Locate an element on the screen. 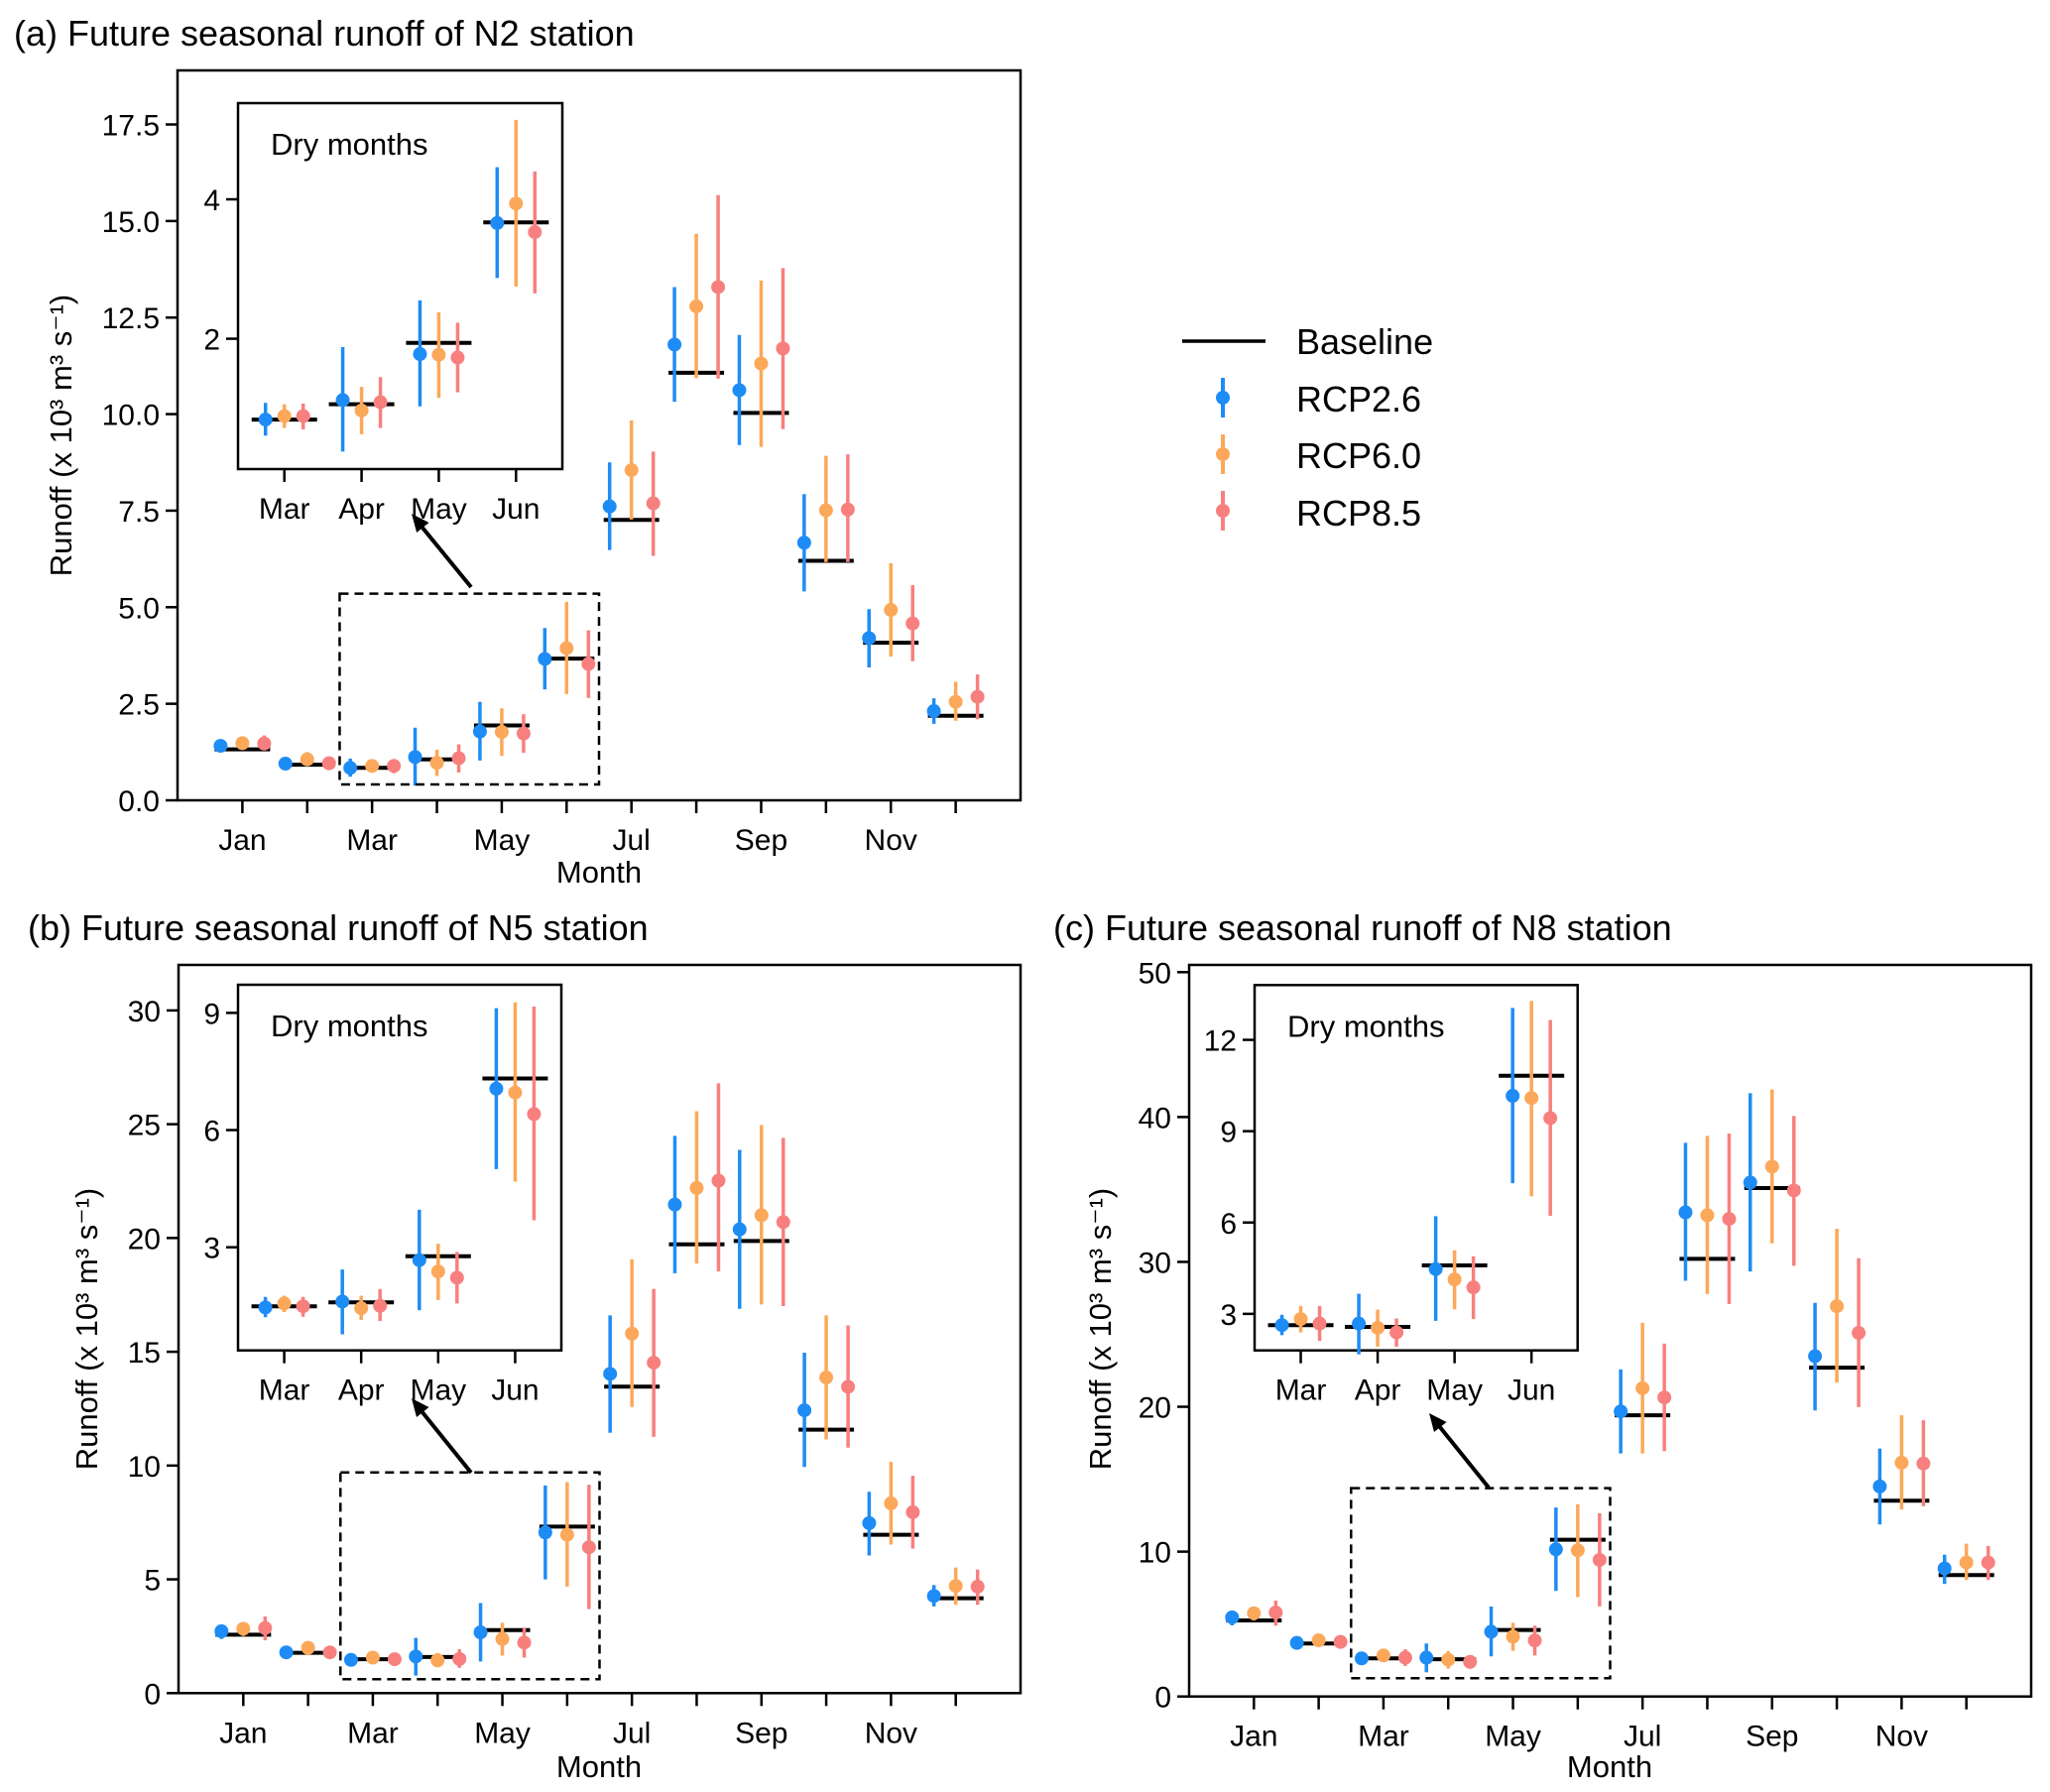 This screenshot has height=1792, width=2050. inset-y-tick-label: 2 is located at coordinates (211, 341).